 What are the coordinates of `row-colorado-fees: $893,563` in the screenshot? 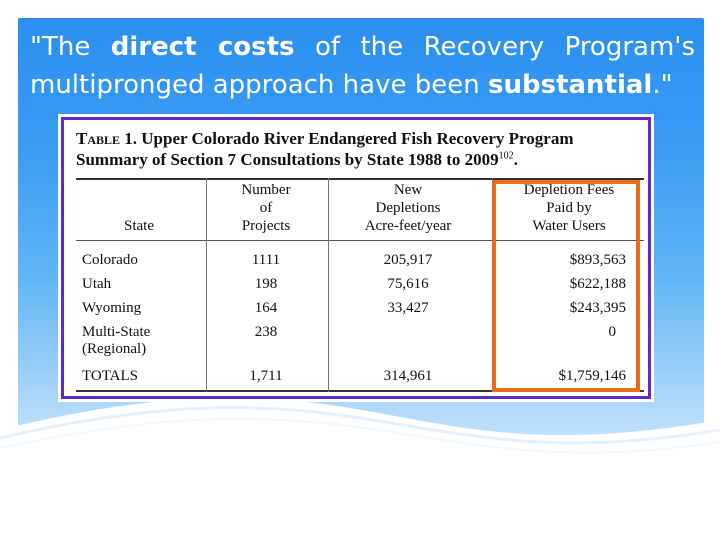 It's located at (597, 260).